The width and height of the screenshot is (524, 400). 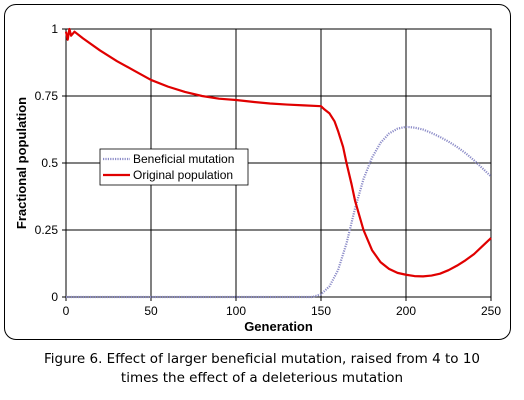 I want to click on legend-label-original: Original population, so click(x=183, y=175).